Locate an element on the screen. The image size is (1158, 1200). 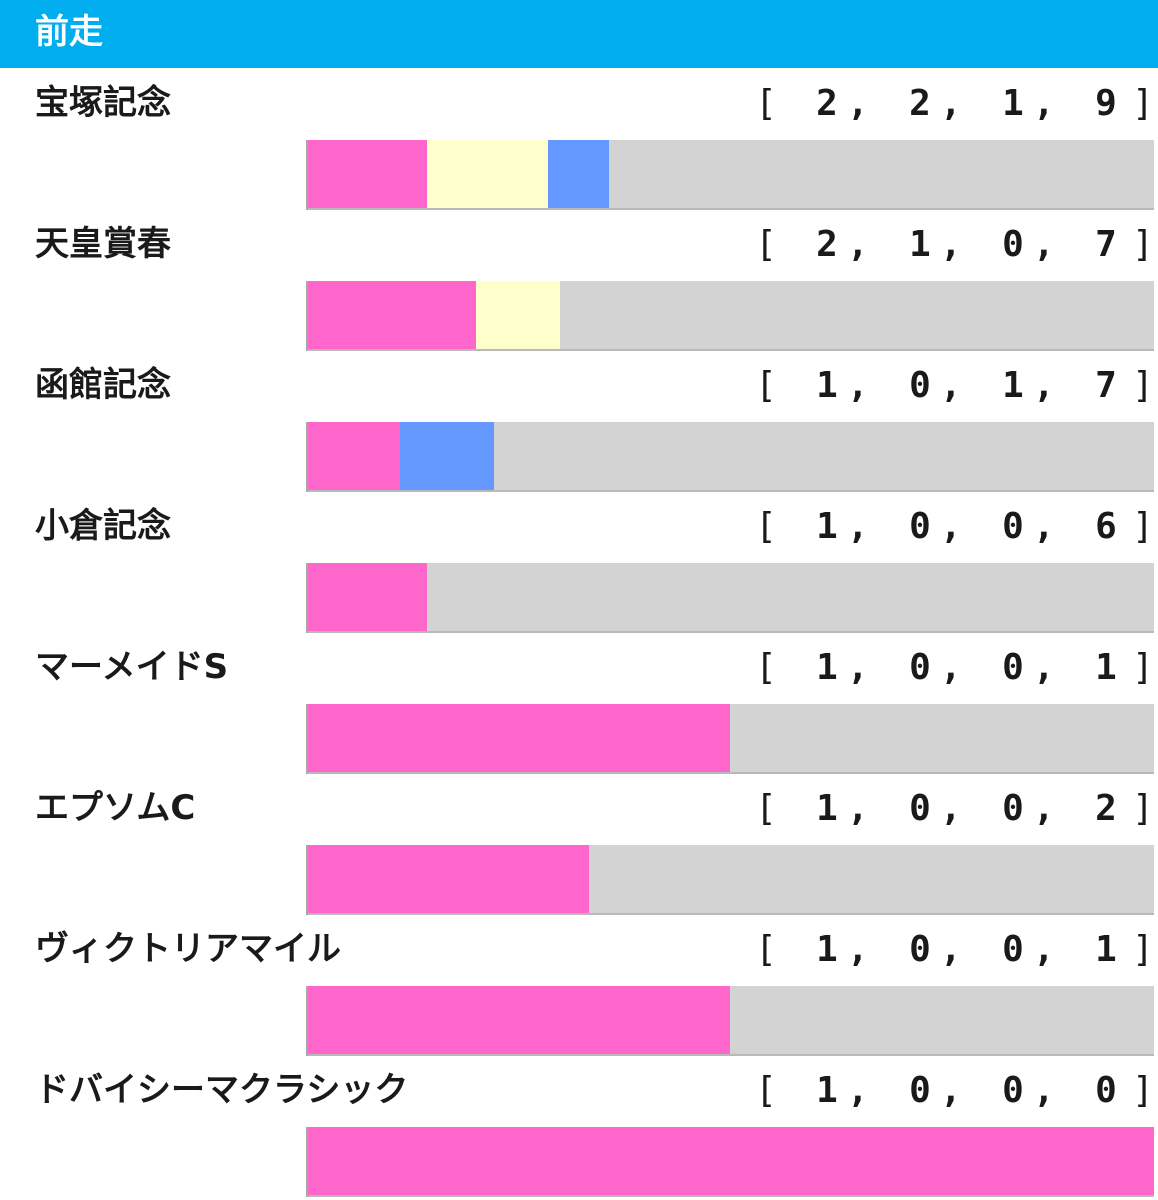
record-text: [1, 0, 0, 6] is located at coordinates (954, 526).